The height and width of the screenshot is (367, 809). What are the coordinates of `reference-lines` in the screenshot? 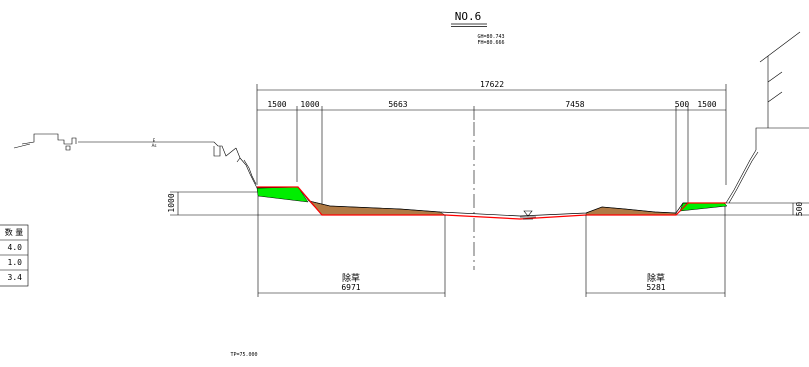 It's located at (489, 203).